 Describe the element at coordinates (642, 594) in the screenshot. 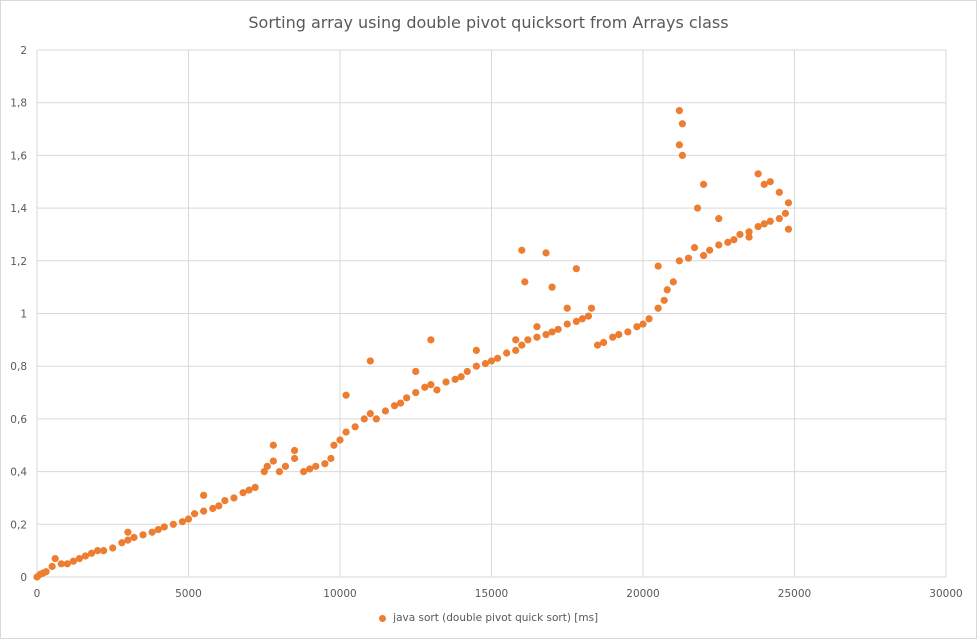

I see `x-tick-label: 20000` at that location.